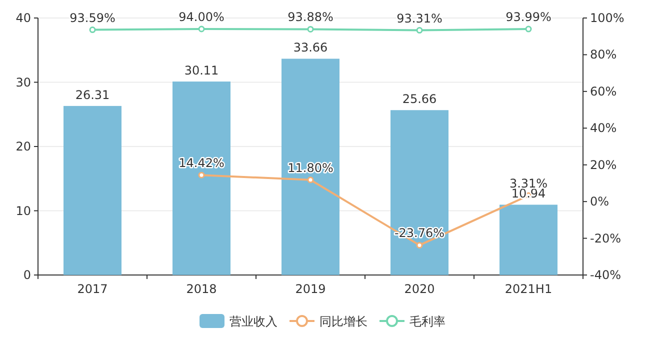  Describe the element at coordinates (528, 193) in the screenshot. I see `data-label: 10.94` at that location.